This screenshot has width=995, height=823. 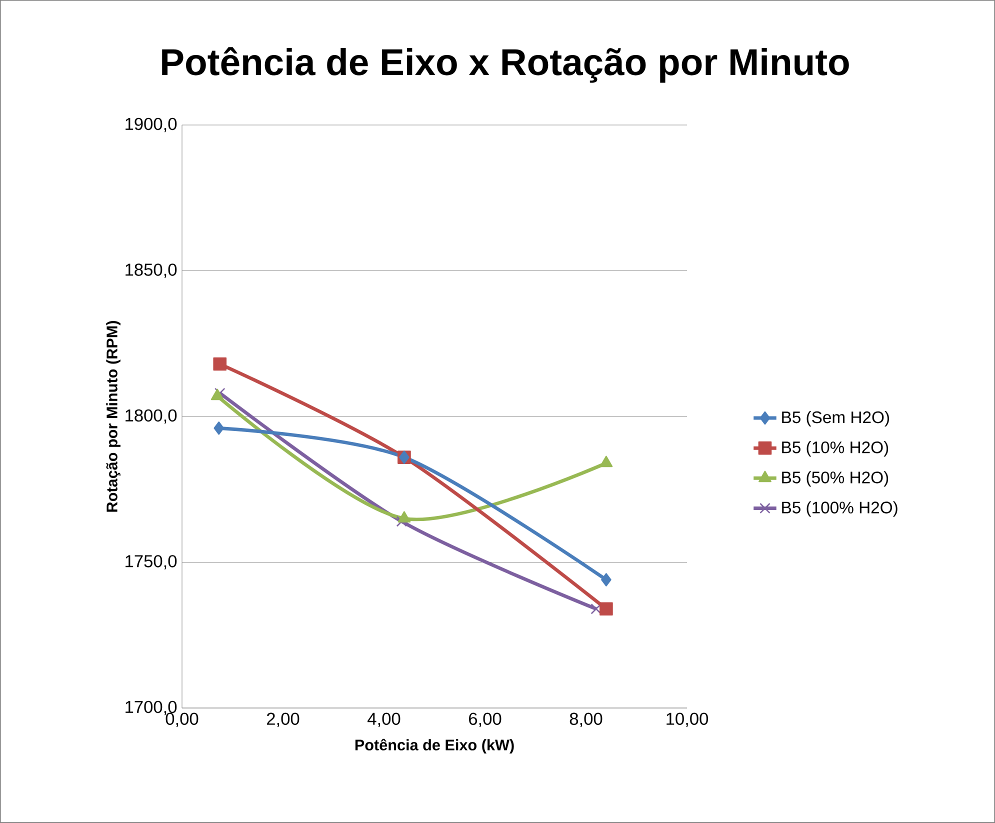 I want to click on x-tick-label: 2,00, so click(x=283, y=720).